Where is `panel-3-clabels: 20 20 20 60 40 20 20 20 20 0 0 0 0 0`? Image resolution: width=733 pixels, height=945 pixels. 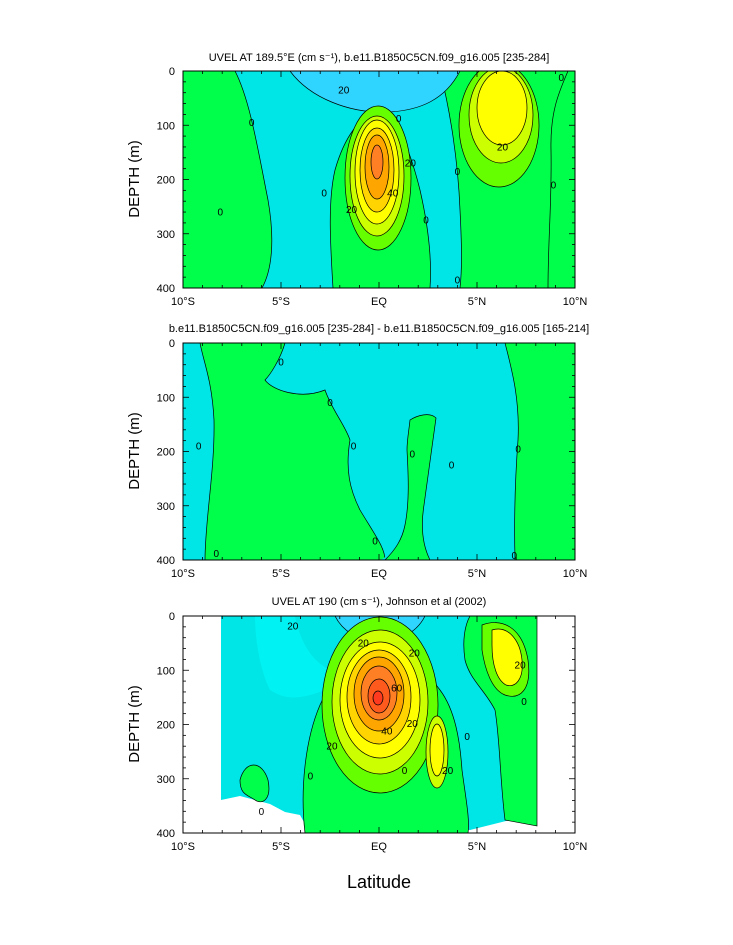
panel-3-clabels: 20 20 20 60 40 20 20 20 20 0 0 0 0 0 is located at coordinates (393, 719).